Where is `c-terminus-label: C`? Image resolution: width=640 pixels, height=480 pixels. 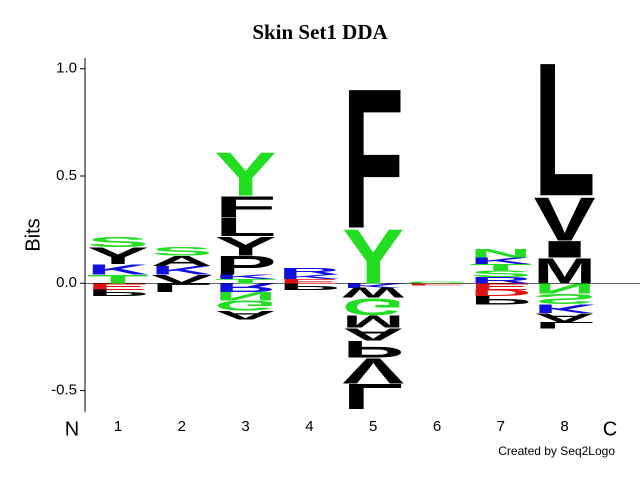
c-terminus-label: C is located at coordinates (610, 429).